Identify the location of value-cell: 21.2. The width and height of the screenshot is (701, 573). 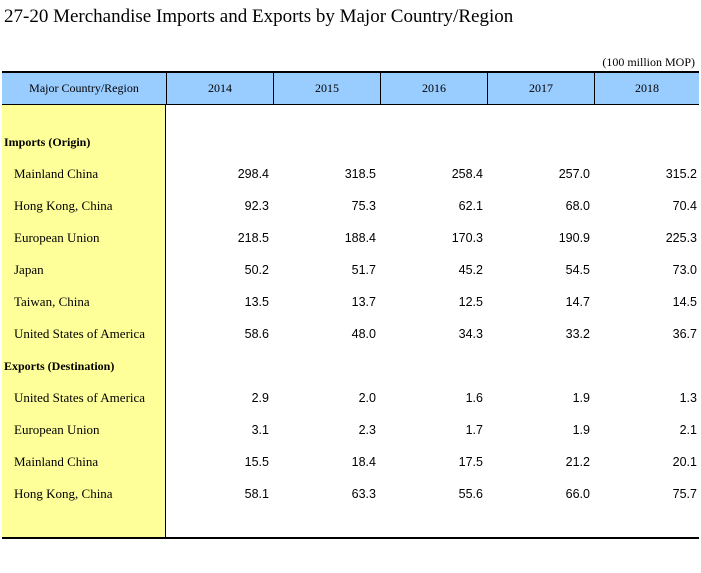
(577, 462).